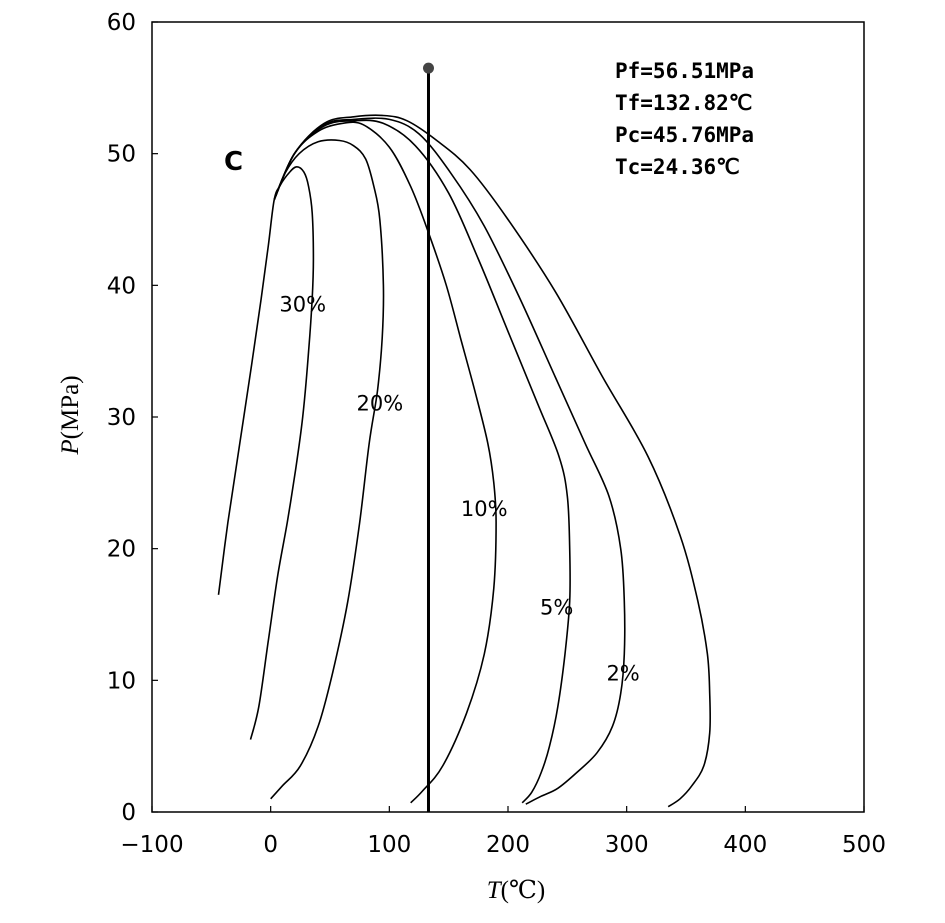  Describe the element at coordinates (70, 447) in the screenshot. I see `y-axis-title-symbol: P` at that location.